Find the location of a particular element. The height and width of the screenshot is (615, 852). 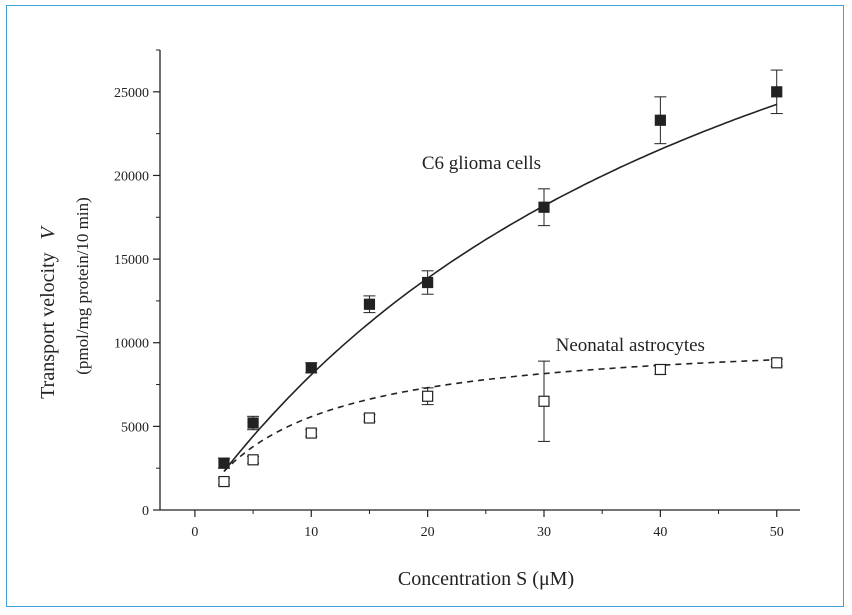

x-tick-label: 20 is located at coordinates (428, 532).